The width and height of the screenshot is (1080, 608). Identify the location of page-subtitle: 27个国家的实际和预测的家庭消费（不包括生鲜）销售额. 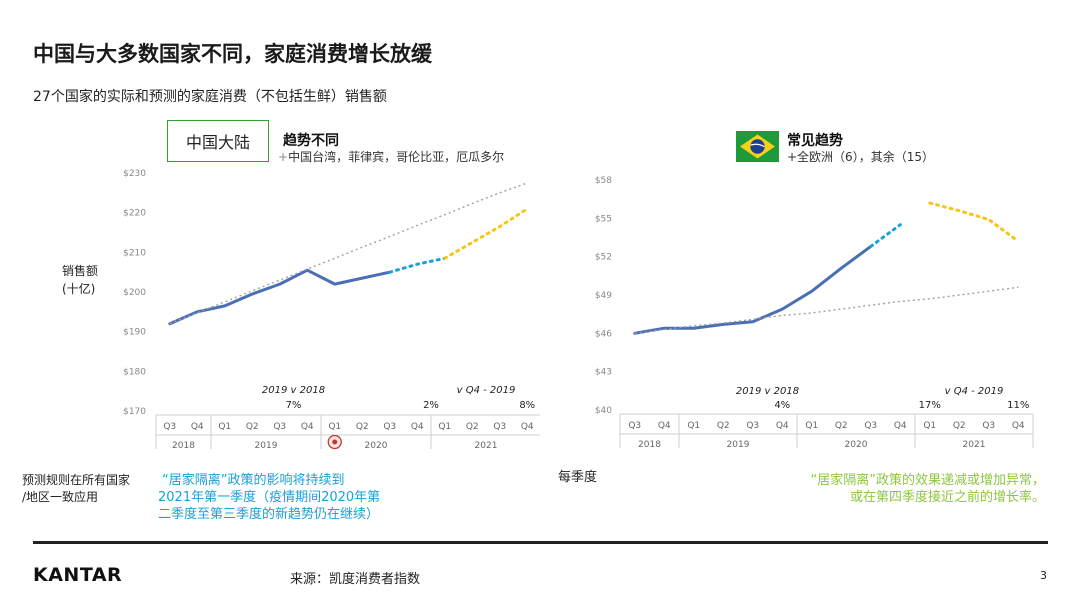
(210, 97).